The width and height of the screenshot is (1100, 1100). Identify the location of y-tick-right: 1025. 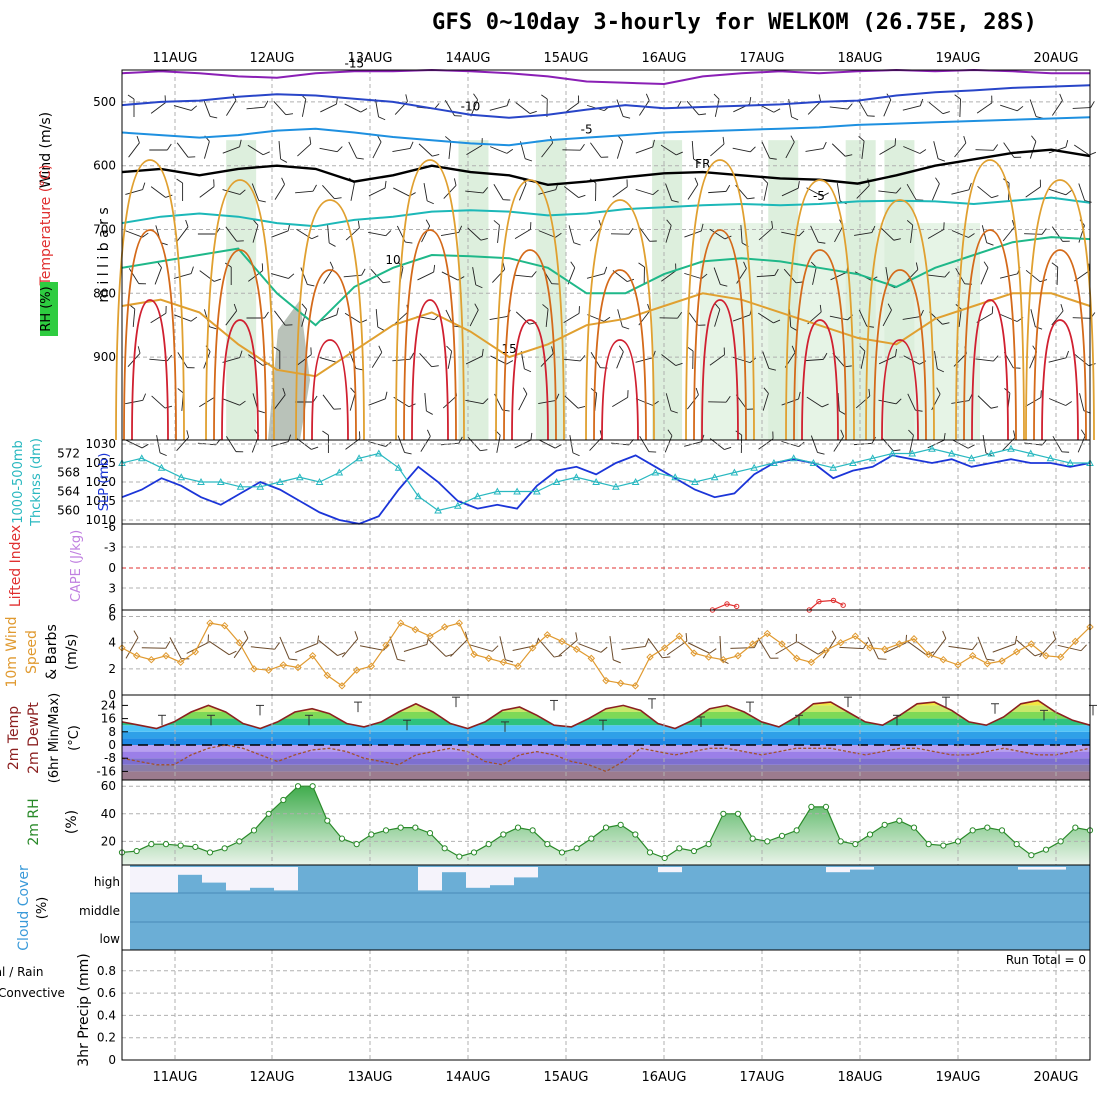
(100, 463).